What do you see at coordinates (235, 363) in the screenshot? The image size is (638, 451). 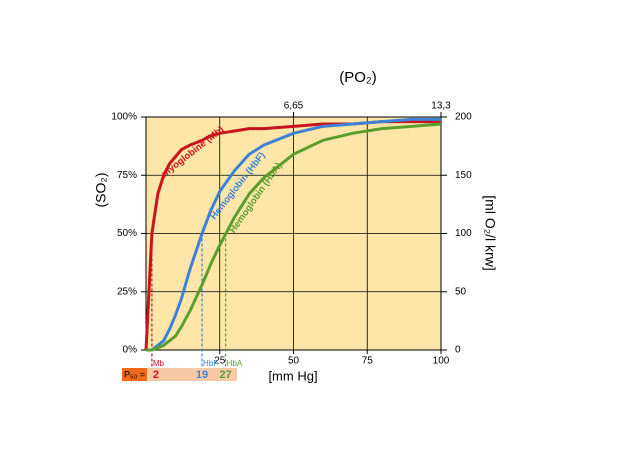 I see `p50-name: HbA` at bounding box center [235, 363].